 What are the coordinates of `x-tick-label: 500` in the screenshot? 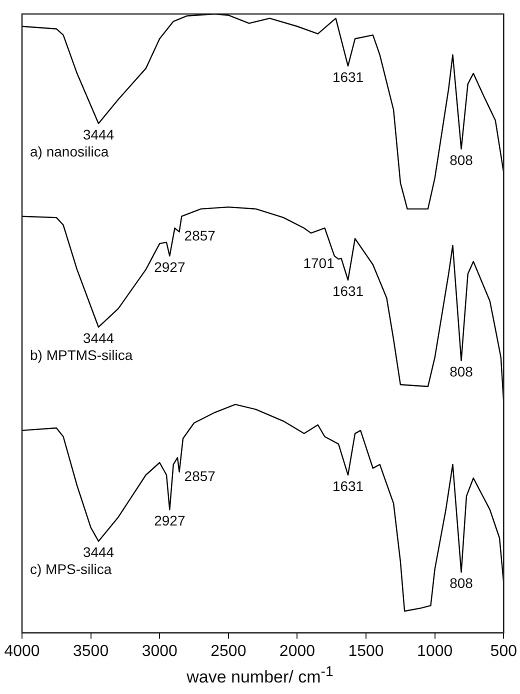 It's located at (504, 651).